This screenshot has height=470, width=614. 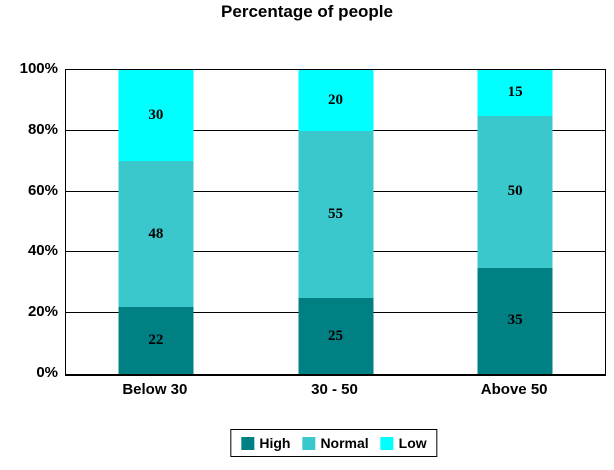 I want to click on legend-item-low: Low, so click(x=403, y=443).